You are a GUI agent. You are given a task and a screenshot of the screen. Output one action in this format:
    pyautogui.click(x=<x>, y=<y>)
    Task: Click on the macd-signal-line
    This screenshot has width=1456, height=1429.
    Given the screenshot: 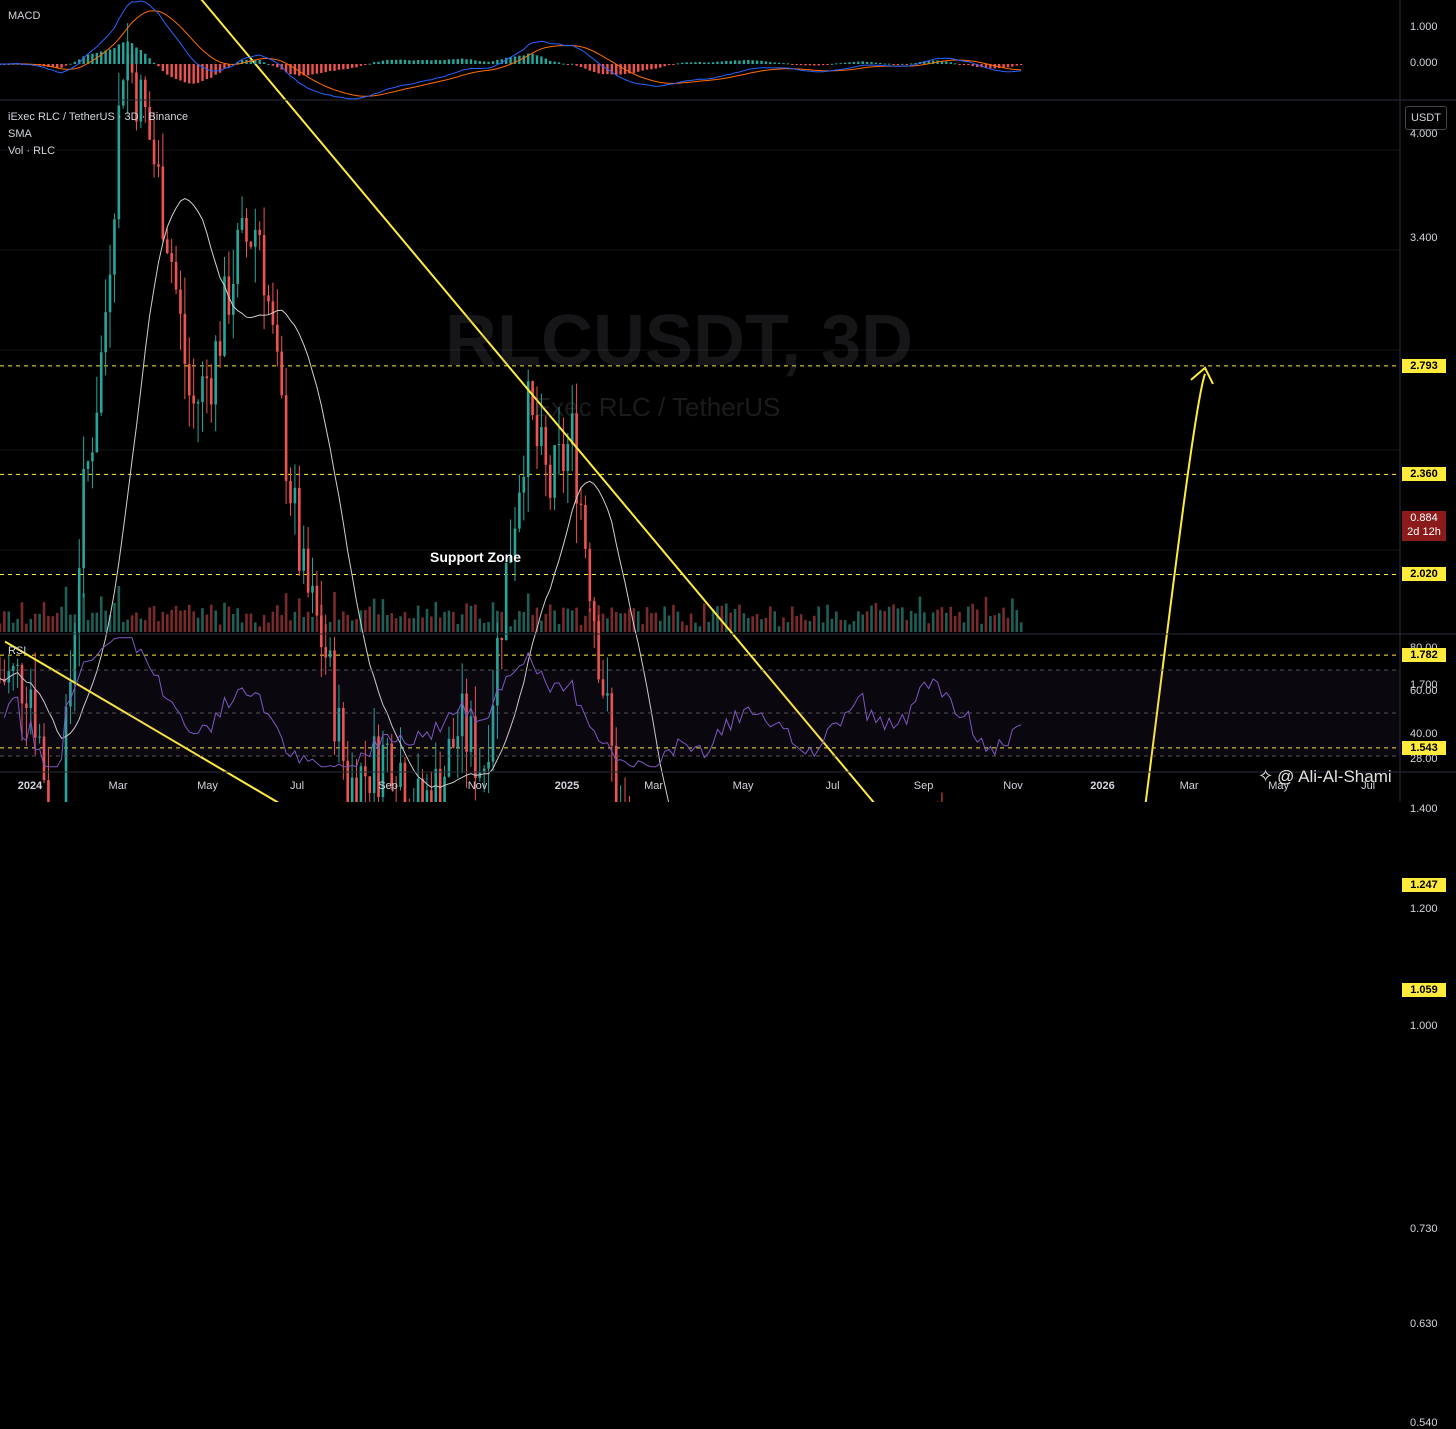 What is the action you would take?
    pyautogui.click(x=511, y=53)
    